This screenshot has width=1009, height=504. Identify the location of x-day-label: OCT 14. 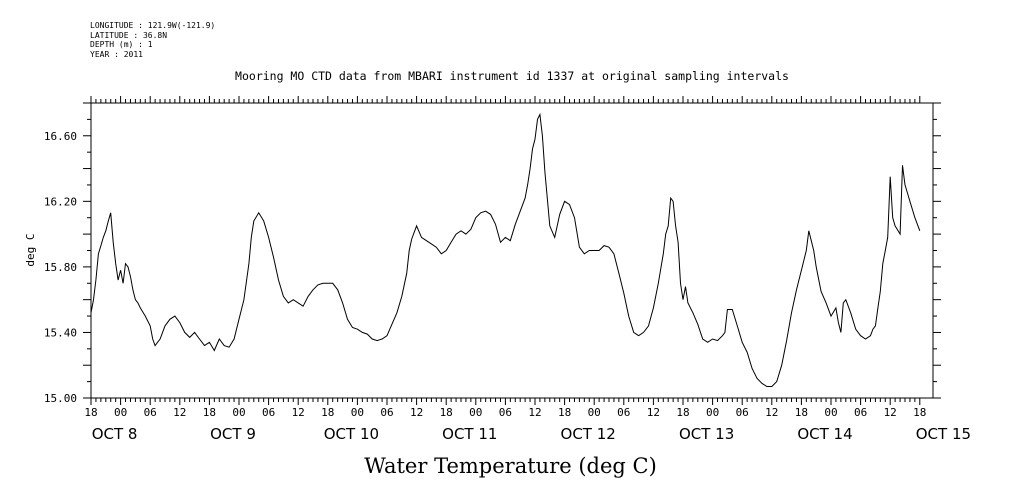
(824, 434).